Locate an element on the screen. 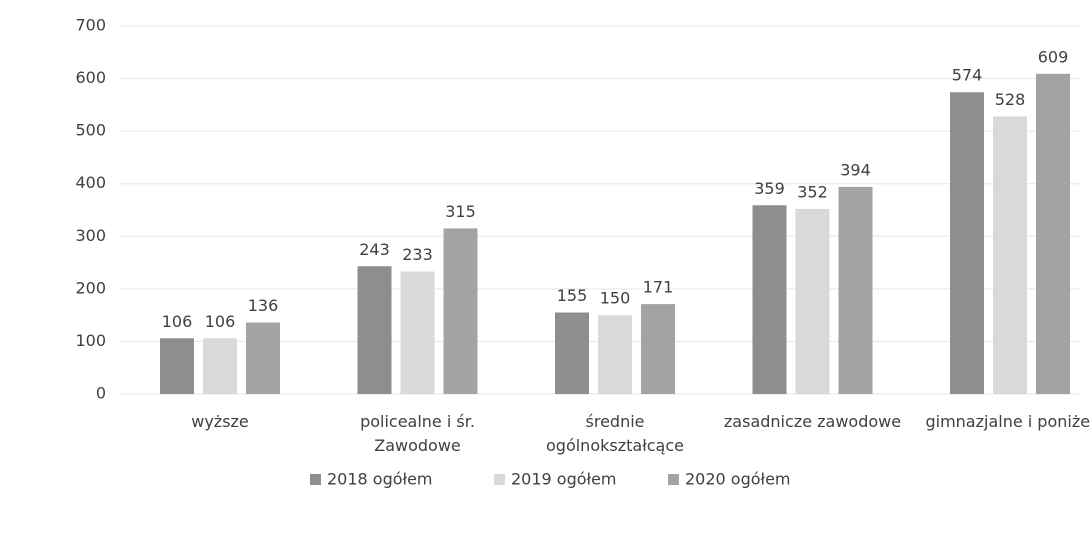 The height and width of the screenshot is (540, 1090). x-tick-label: policealne i śr. Zawodowe is located at coordinates (417, 433).